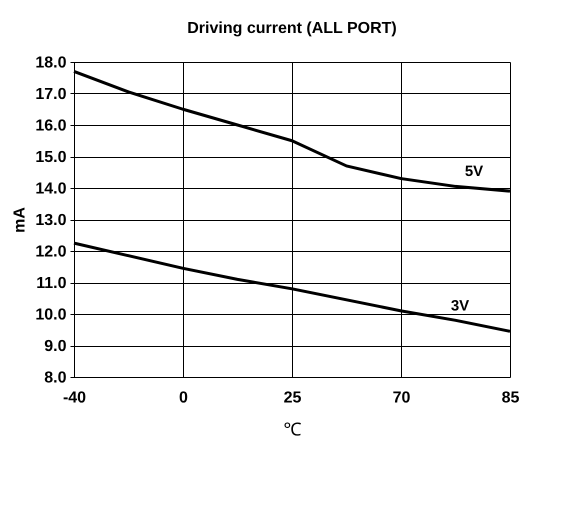  I want to click on x-tick-label: -40, so click(74, 398).